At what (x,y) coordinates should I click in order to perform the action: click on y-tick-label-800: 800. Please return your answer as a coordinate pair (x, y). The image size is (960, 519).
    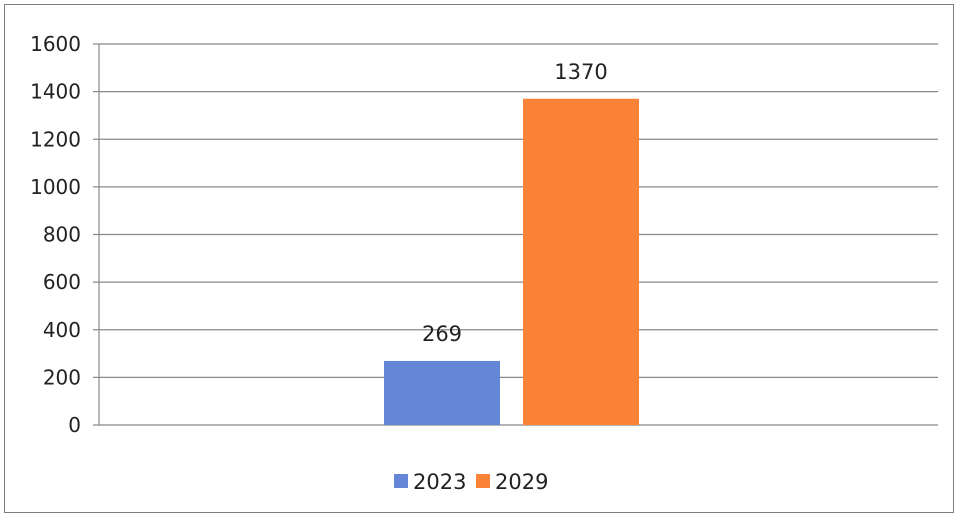
    Looking at the image, I should click on (62, 235).